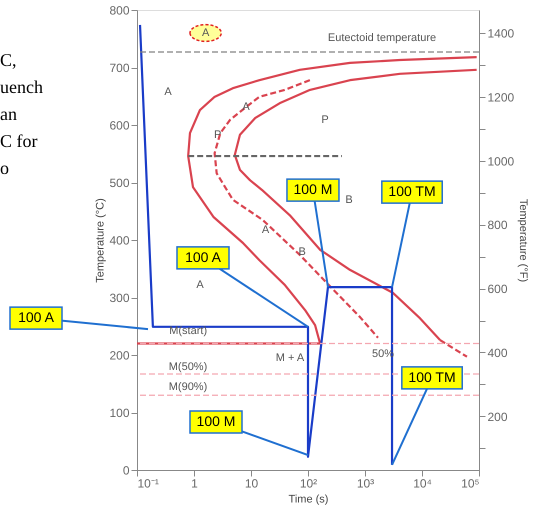 This screenshot has height=511, width=535. Describe the element at coordinates (422, 483) in the screenshot. I see `x-tick-label: 10⁴` at that location.